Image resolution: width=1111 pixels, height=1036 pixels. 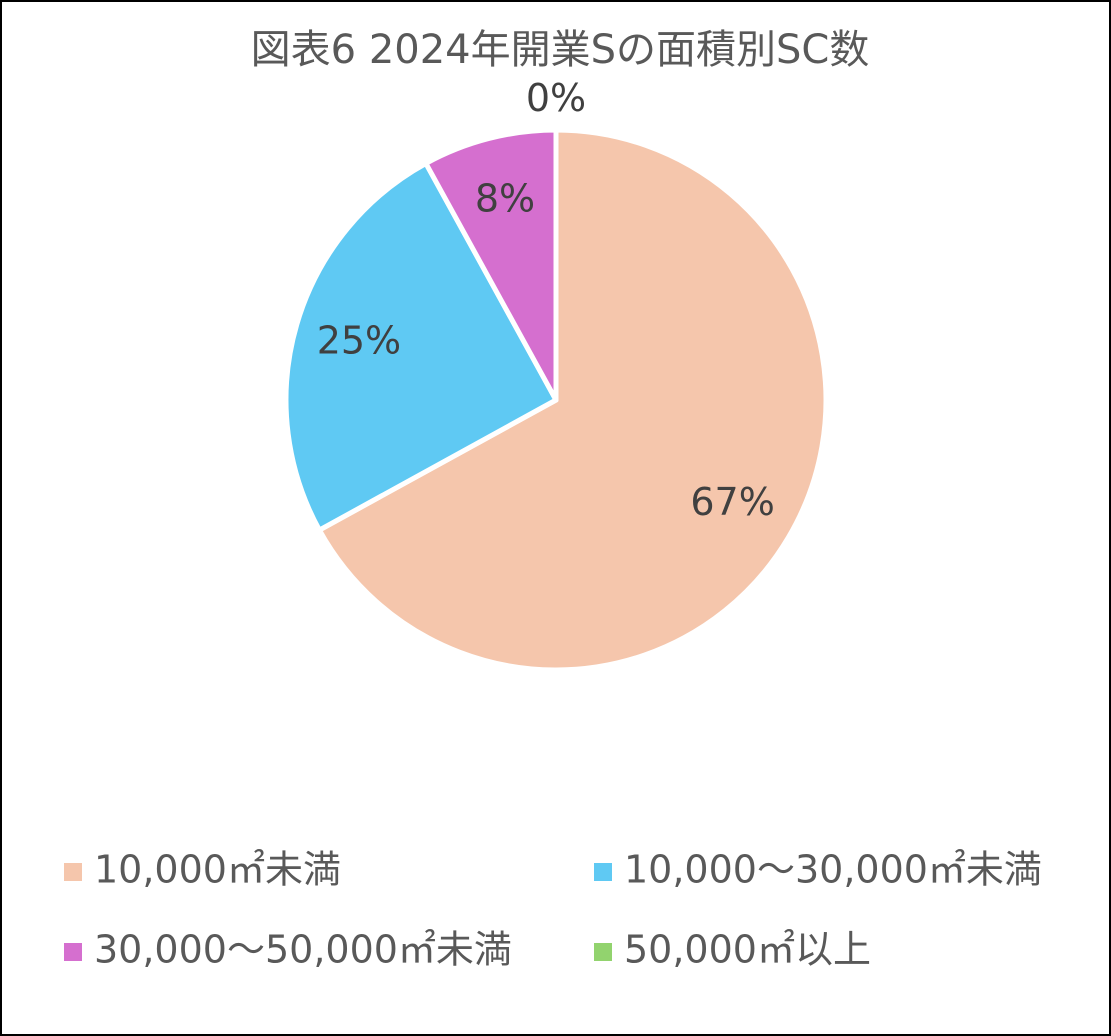 I want to click on data-label: 25%, so click(x=359, y=340).